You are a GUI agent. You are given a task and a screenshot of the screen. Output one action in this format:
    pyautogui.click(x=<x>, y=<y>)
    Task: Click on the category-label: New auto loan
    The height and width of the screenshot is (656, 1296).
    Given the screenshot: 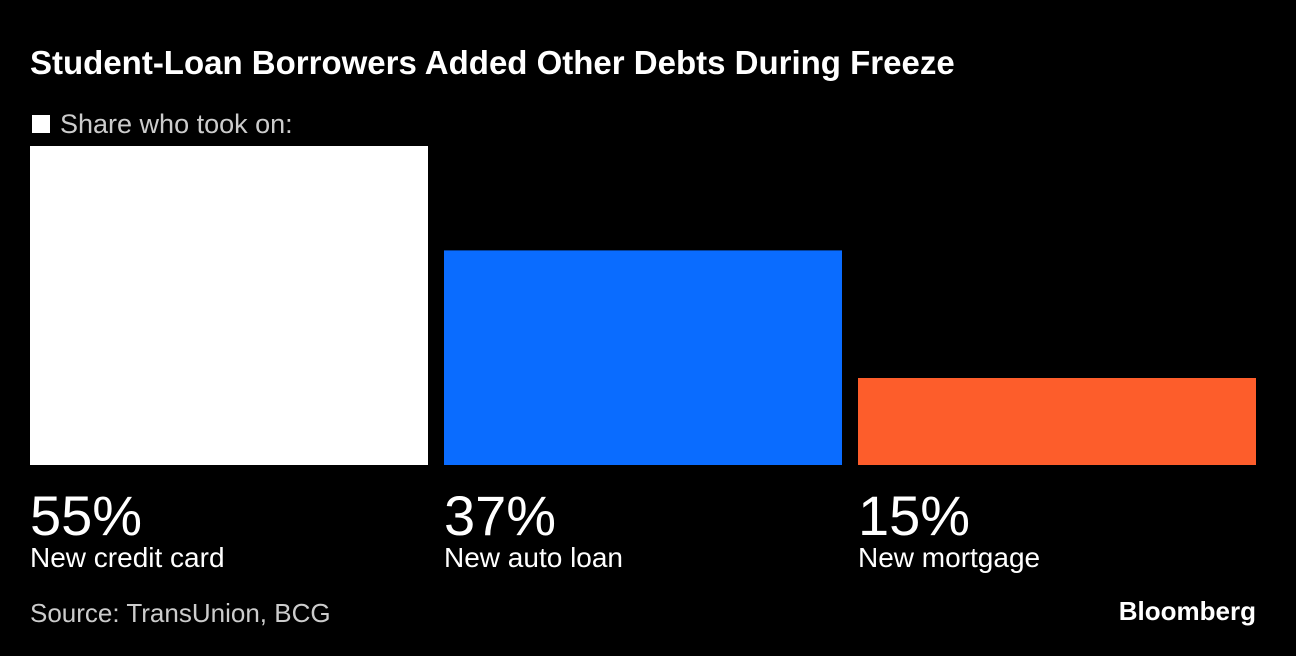 What is the action you would take?
    pyautogui.click(x=533, y=557)
    